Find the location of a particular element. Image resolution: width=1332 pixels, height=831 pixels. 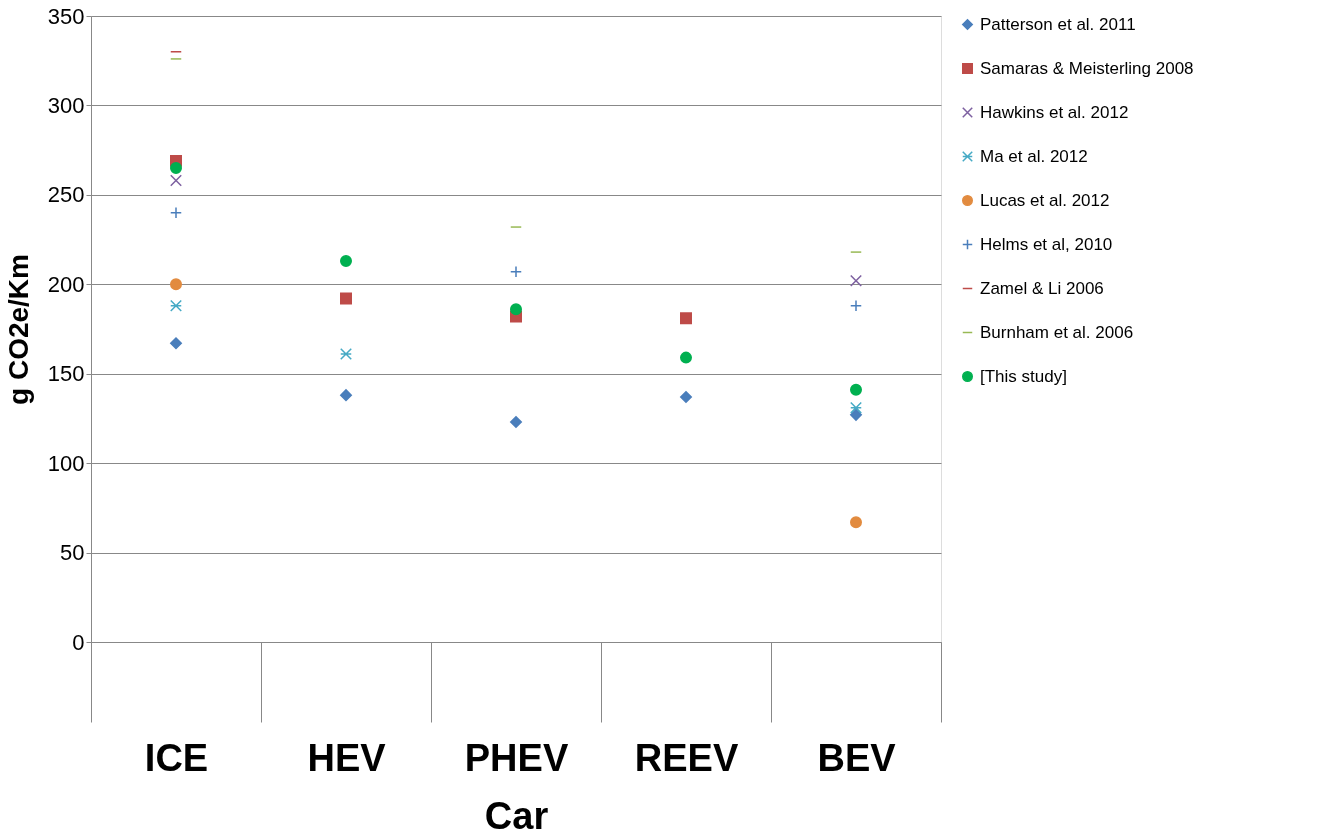

legend-label: Lucas et al. 2012 is located at coordinates (1045, 200).